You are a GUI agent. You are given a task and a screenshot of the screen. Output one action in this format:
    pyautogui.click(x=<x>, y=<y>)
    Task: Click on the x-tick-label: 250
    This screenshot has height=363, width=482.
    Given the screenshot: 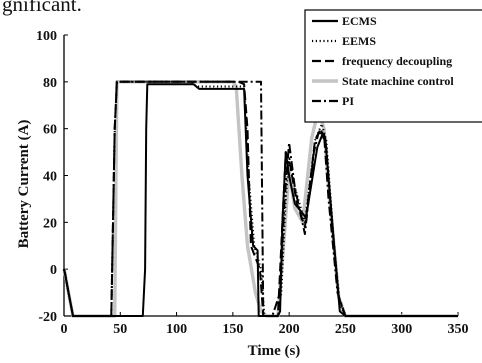 What is the action you would take?
    pyautogui.click(x=345, y=329)
    